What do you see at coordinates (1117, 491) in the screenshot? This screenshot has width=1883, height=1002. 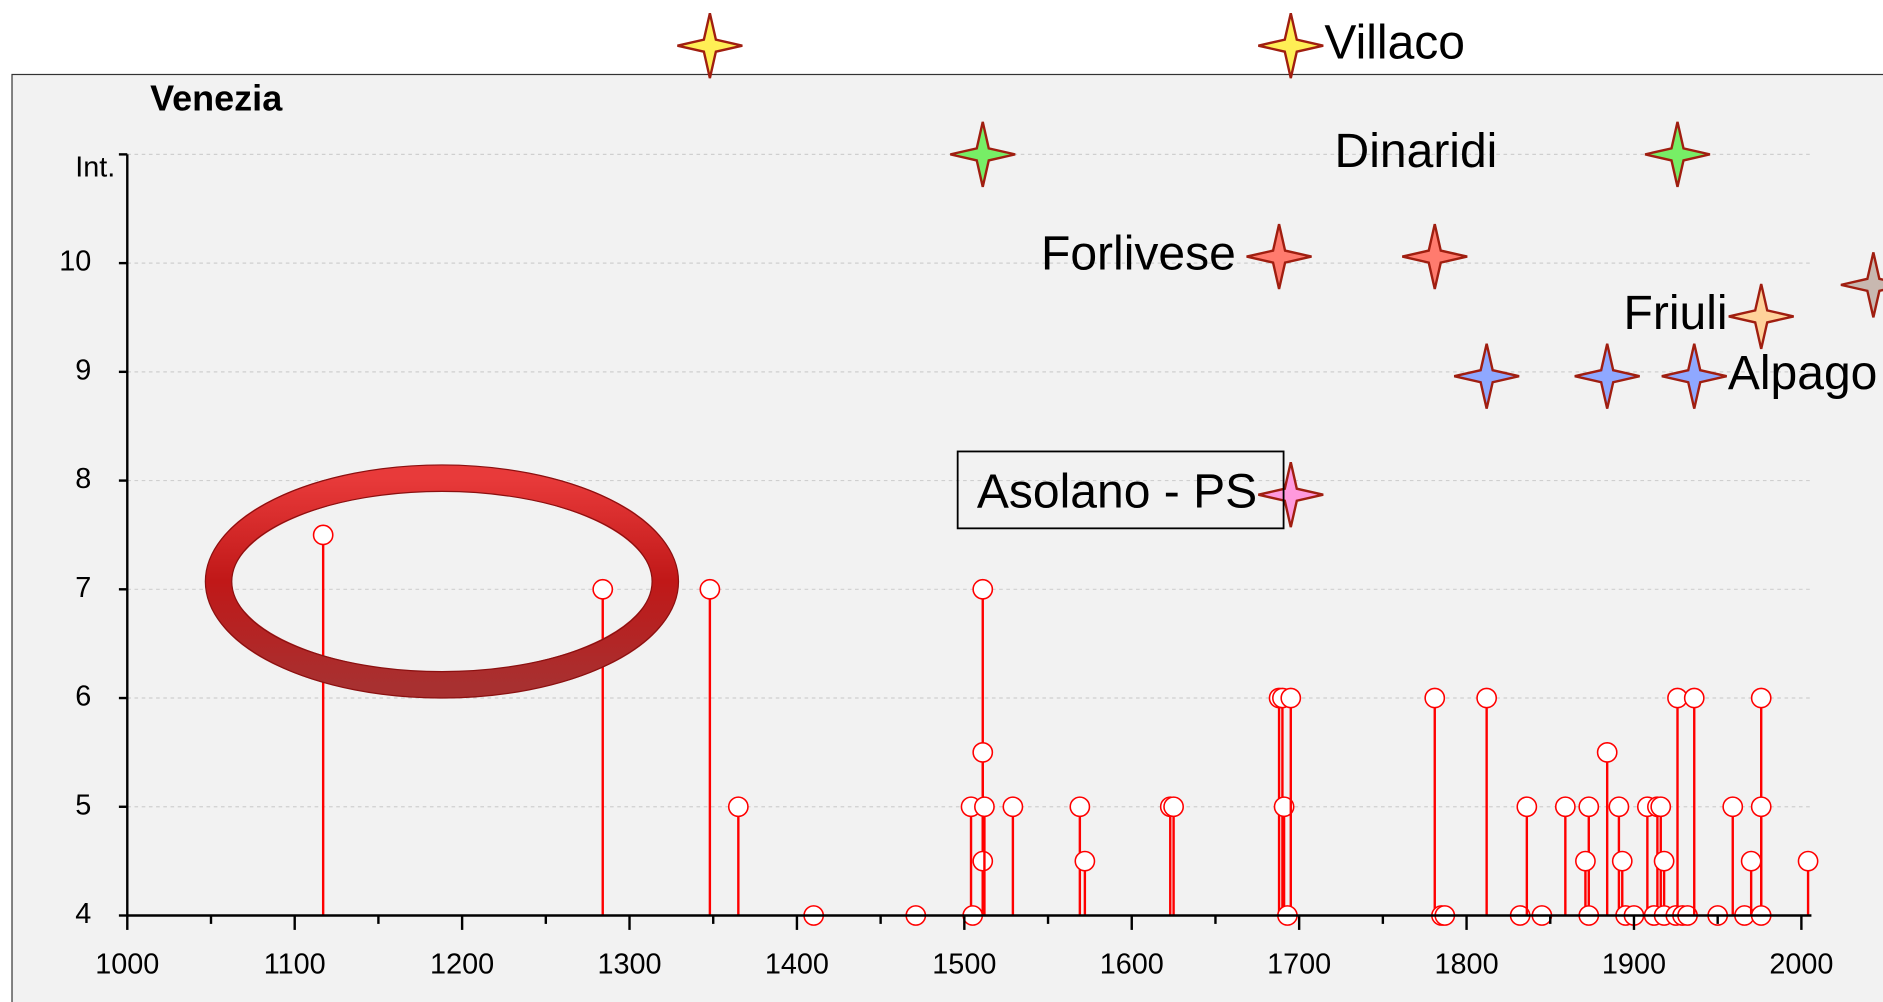 I see `source-label: Asolano - PS` at bounding box center [1117, 491].